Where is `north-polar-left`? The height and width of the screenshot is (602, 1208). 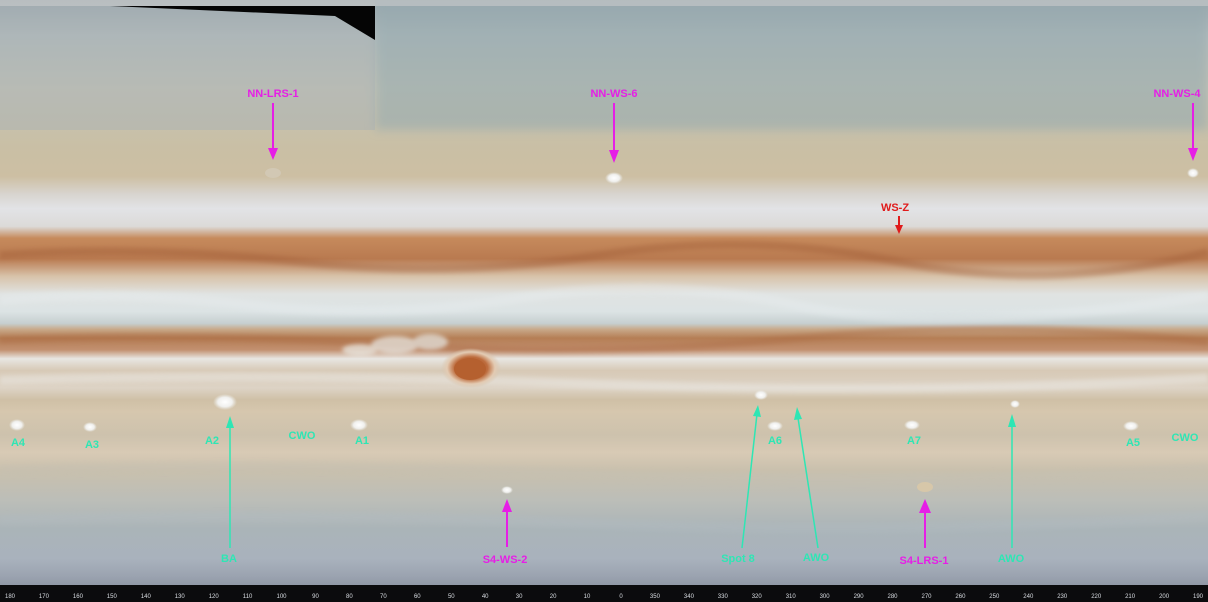 north-polar-left is located at coordinates (187, 65).